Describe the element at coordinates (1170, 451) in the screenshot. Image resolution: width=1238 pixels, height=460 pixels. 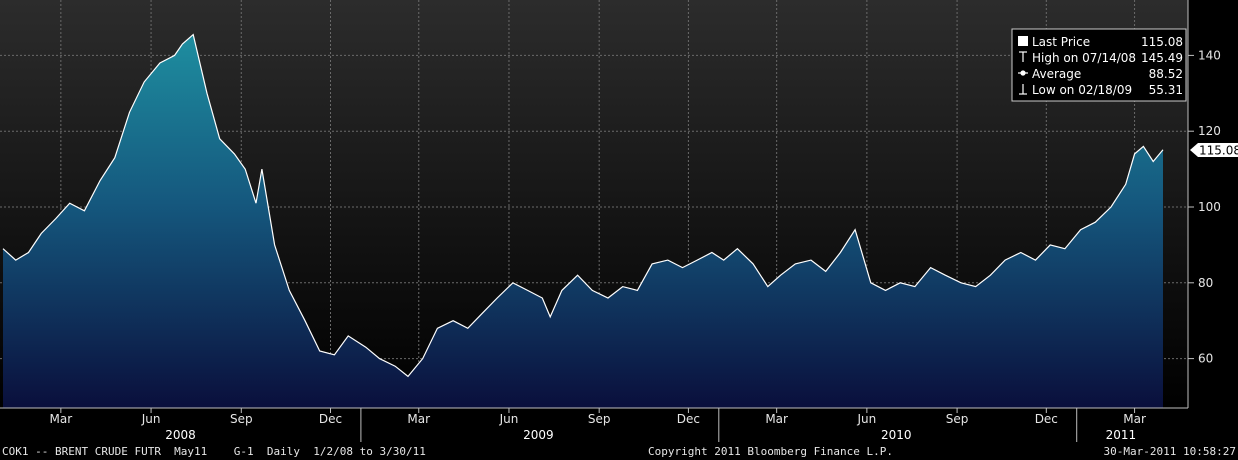
I see `footer-timestamp: 30-Mar-2011 10:58:27` at that location.